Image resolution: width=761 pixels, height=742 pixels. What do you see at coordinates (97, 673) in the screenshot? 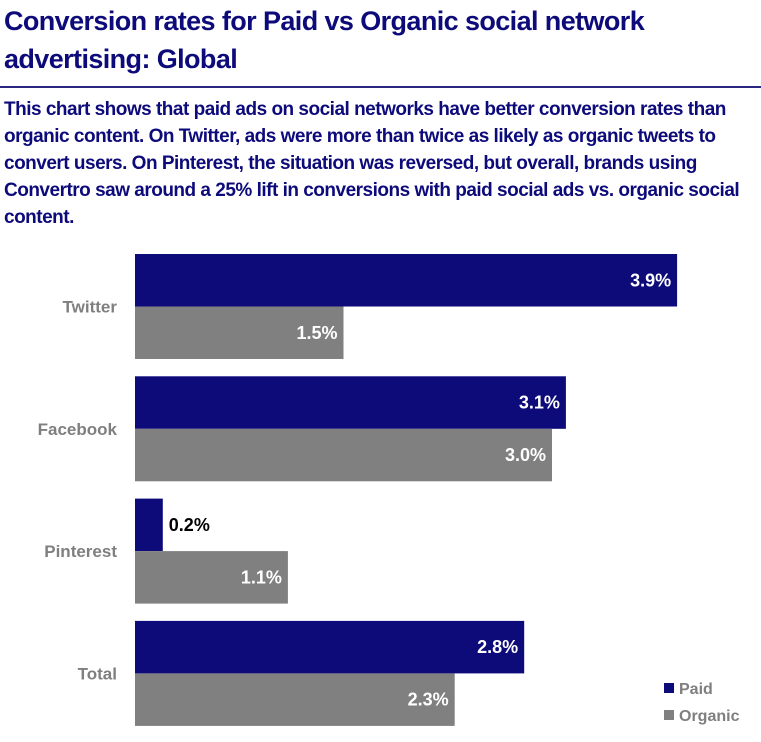
I see `category-label: Total` at bounding box center [97, 673].